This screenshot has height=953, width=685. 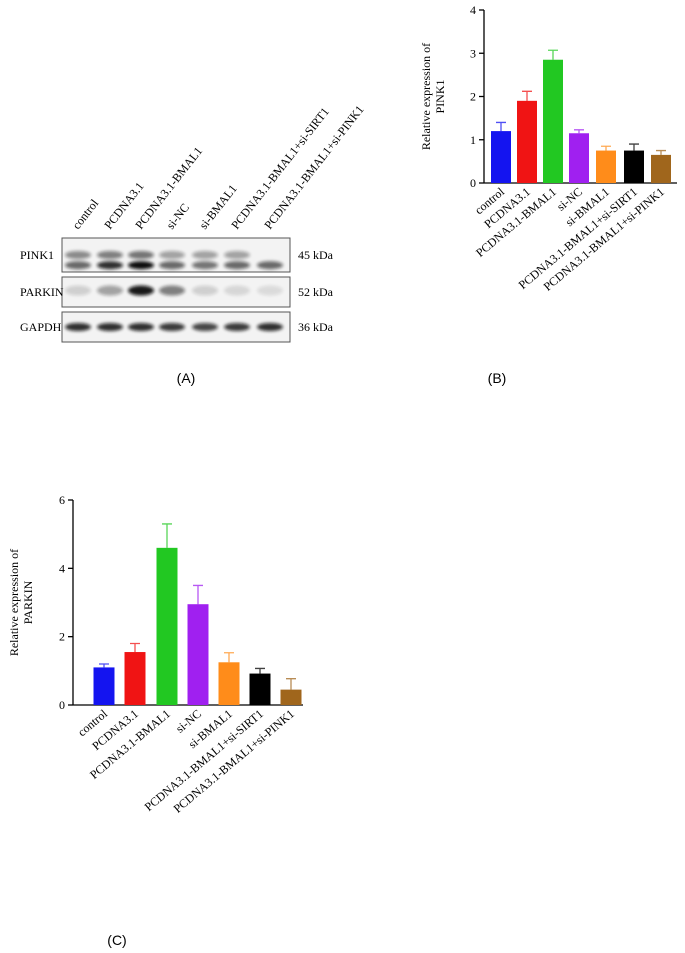 What do you see at coordinates (316, 292) in the screenshot?
I see `size-label: 52 kDa` at bounding box center [316, 292].